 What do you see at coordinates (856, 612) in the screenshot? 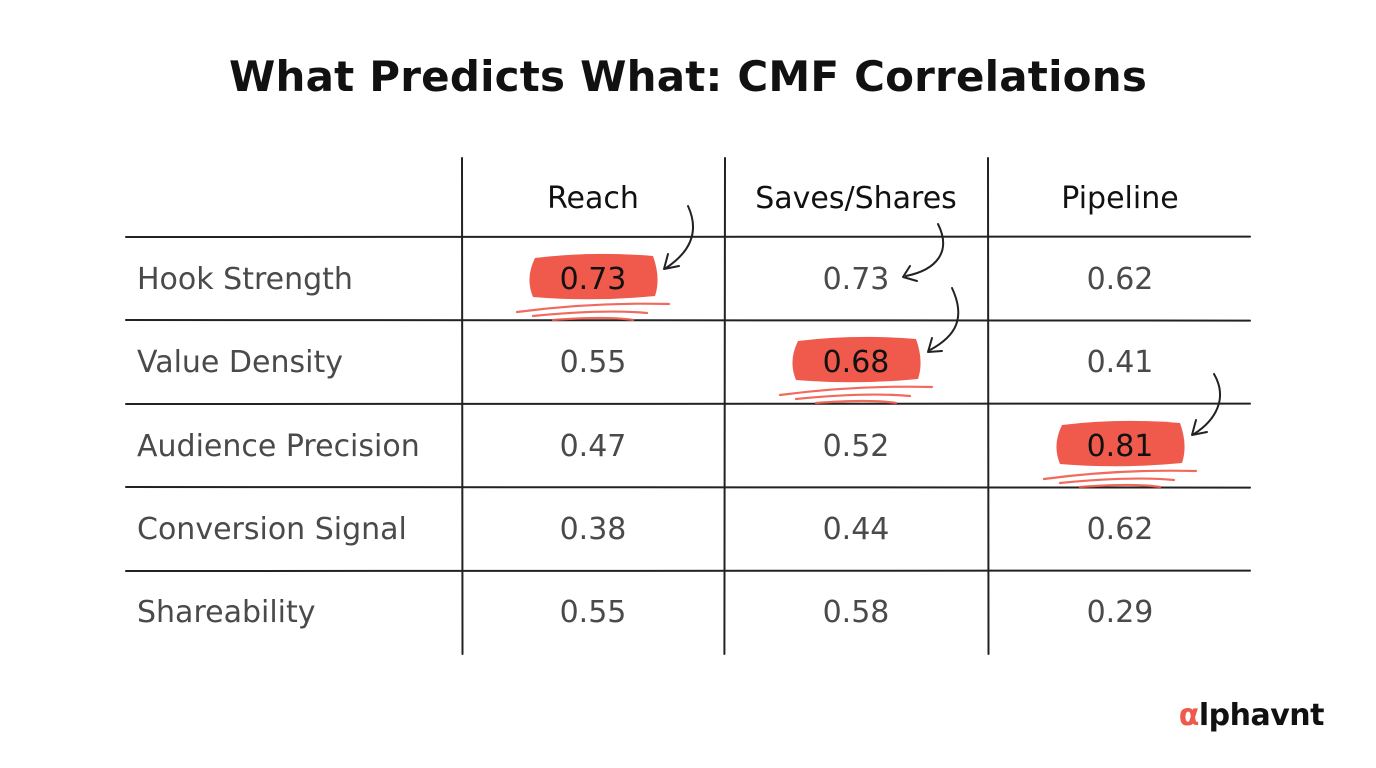
I see `table-cell: 0.58` at bounding box center [856, 612].